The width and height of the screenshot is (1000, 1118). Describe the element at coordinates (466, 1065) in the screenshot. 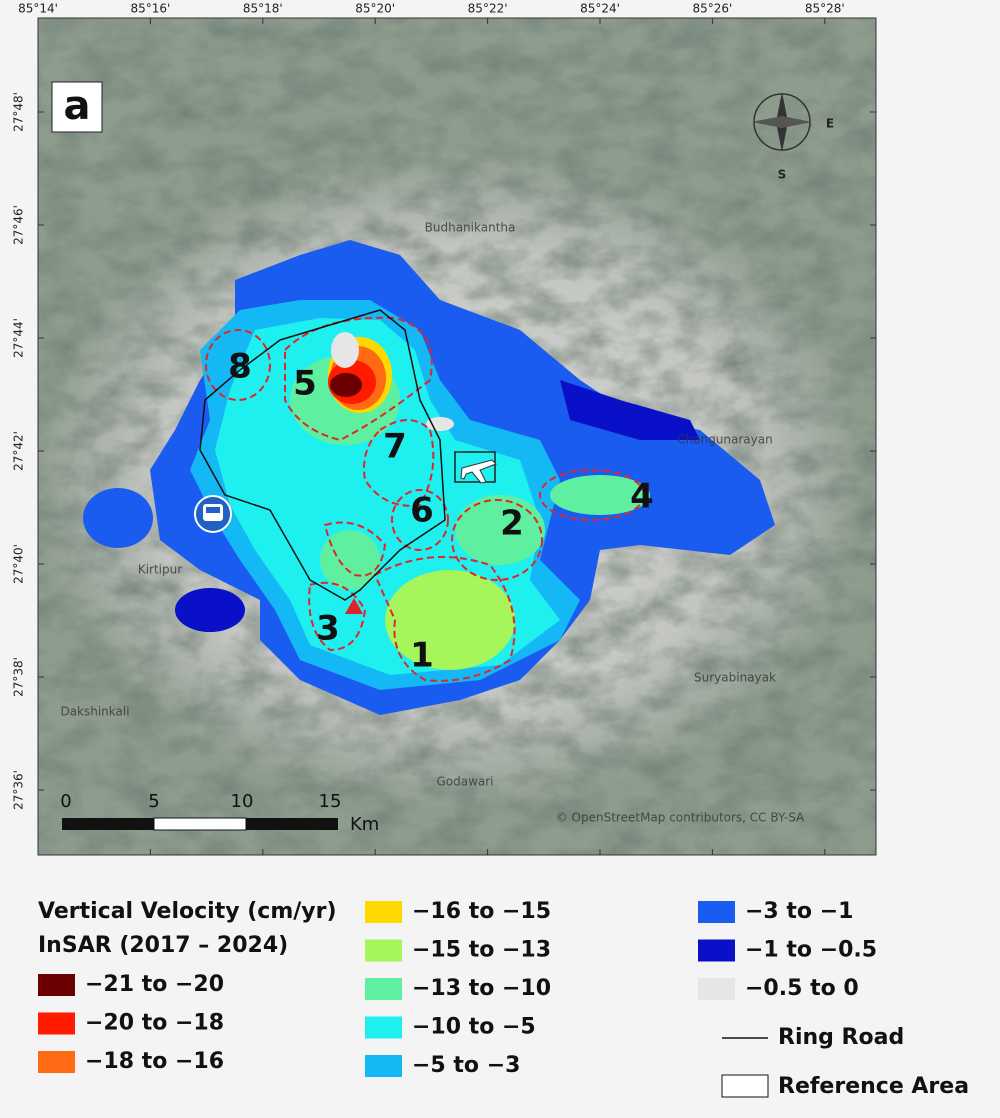

I see `legend-label: −5 to −3` at that location.